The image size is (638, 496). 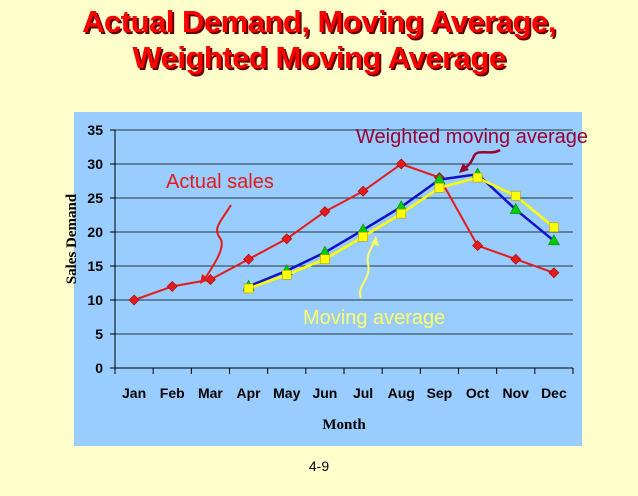 What do you see at coordinates (95, 198) in the screenshot?
I see `y-tick-label-25: 25` at bounding box center [95, 198].